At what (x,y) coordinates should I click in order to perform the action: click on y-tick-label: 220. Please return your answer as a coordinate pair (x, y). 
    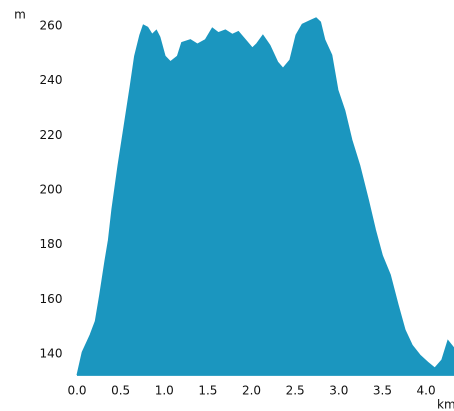
    Looking at the image, I should click on (51, 135).